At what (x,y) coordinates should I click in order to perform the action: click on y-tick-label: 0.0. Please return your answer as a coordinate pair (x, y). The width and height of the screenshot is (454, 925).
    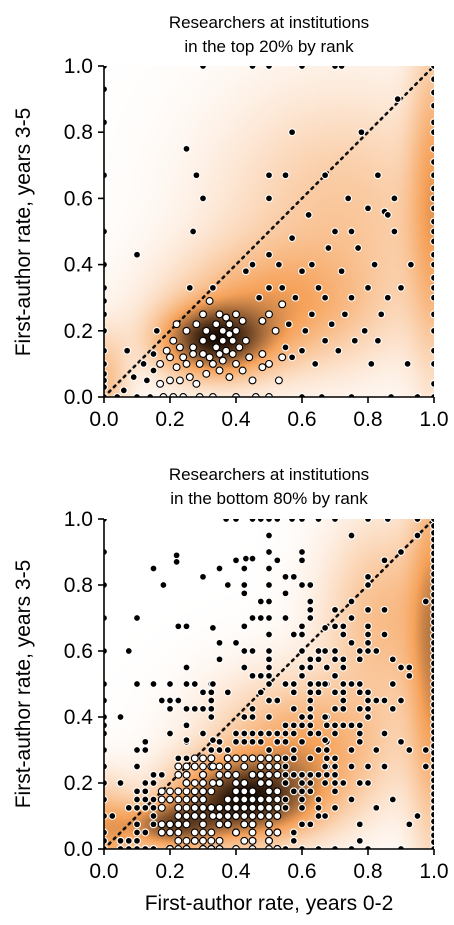
    Looking at the image, I should click on (78, 849).